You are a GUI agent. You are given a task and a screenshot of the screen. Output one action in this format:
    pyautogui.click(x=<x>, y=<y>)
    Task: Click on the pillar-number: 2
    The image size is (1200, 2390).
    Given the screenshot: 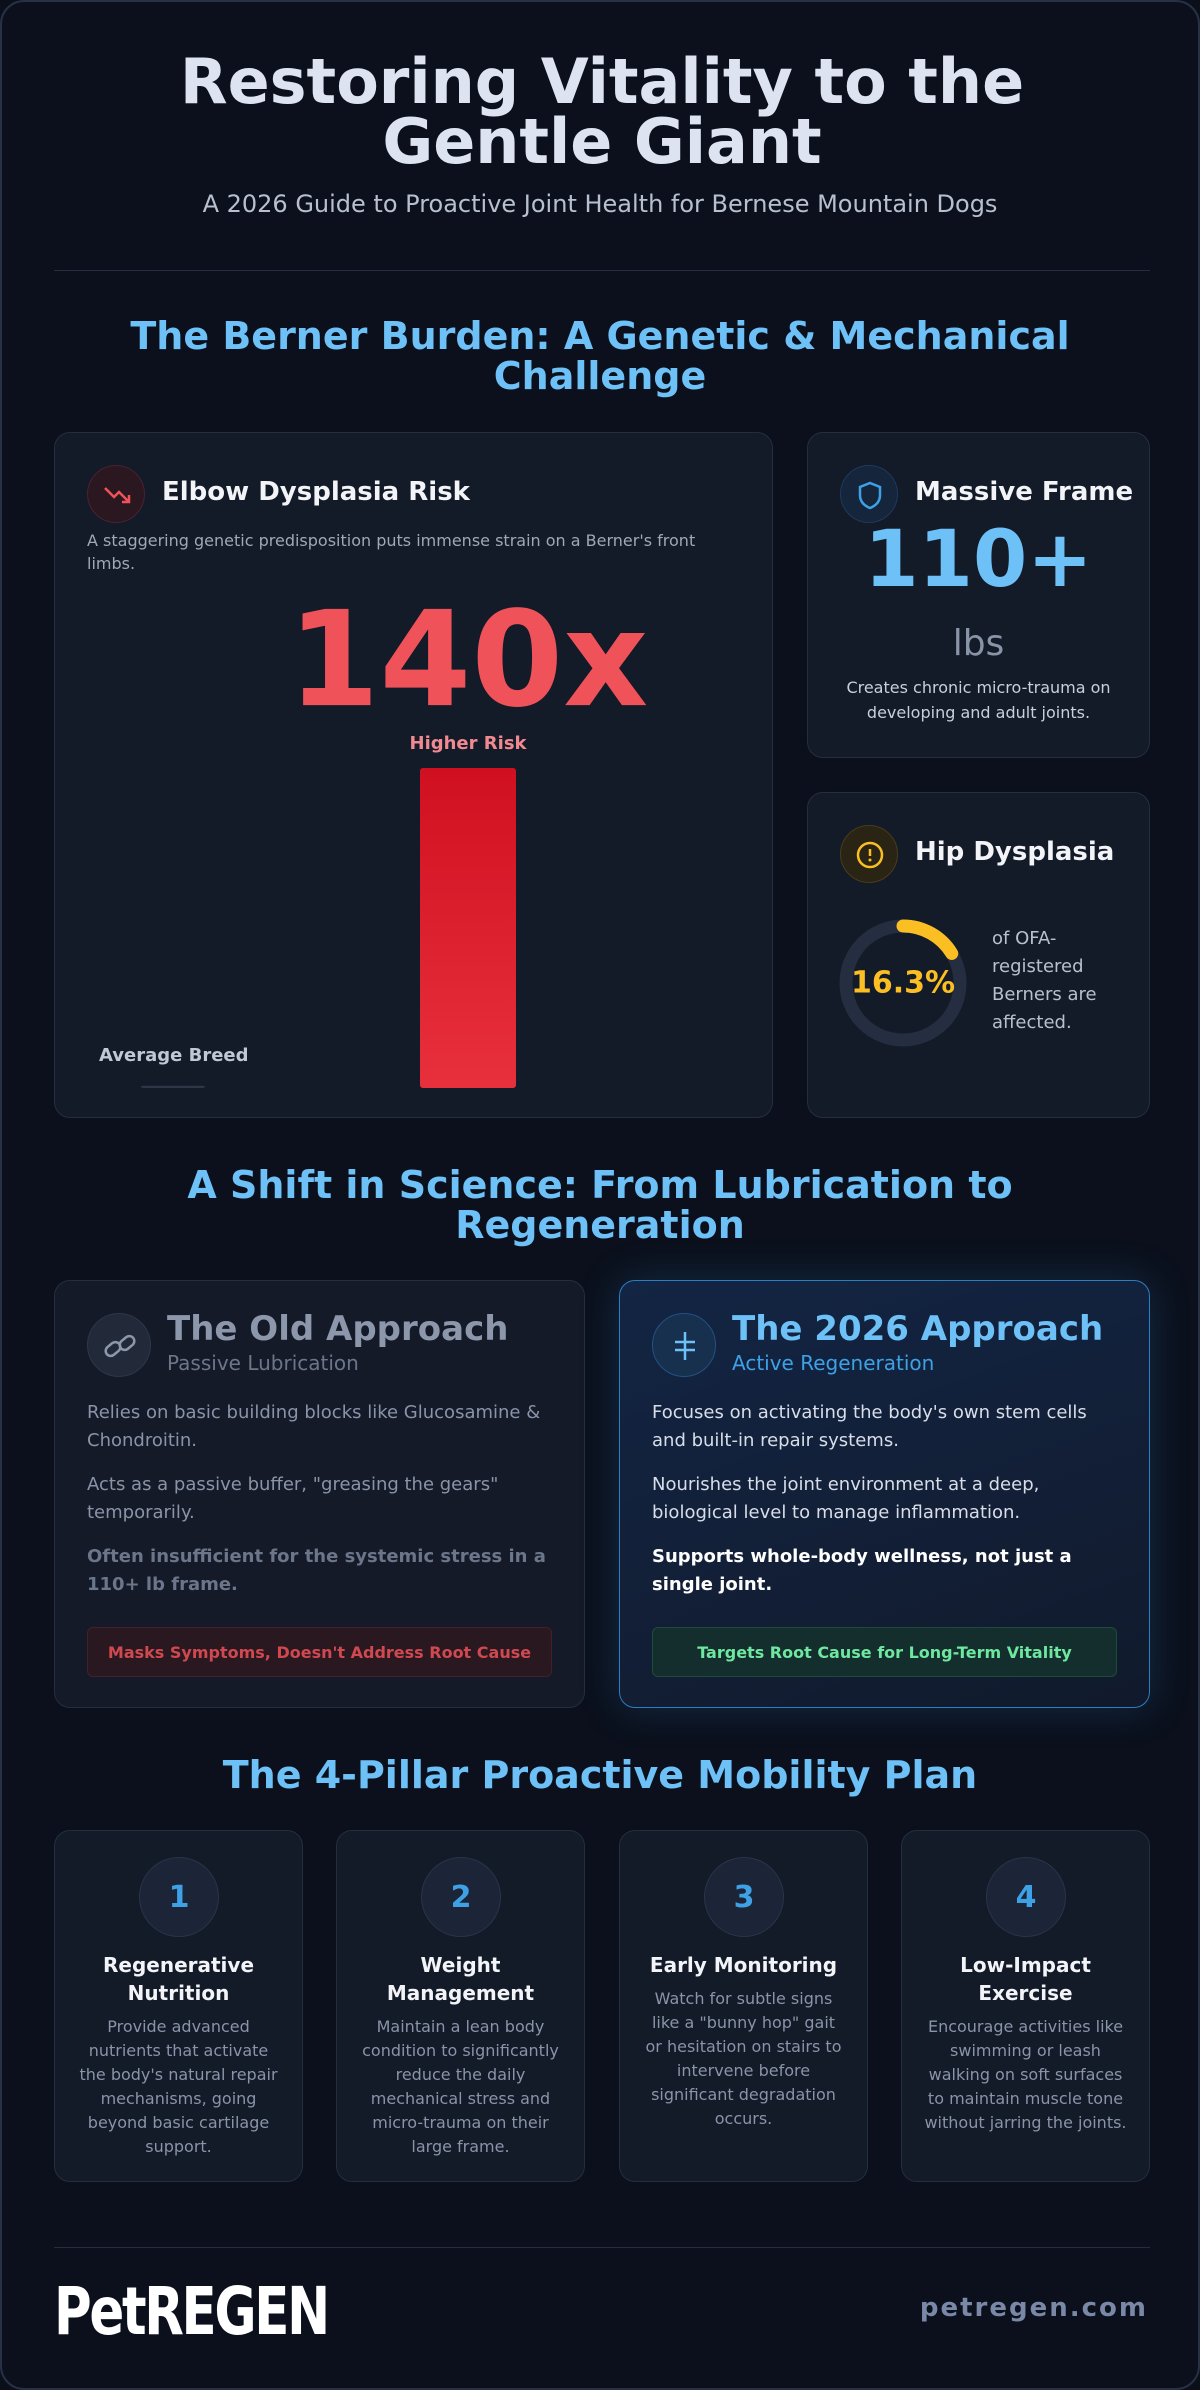 What is the action you would take?
    pyautogui.click(x=461, y=1897)
    